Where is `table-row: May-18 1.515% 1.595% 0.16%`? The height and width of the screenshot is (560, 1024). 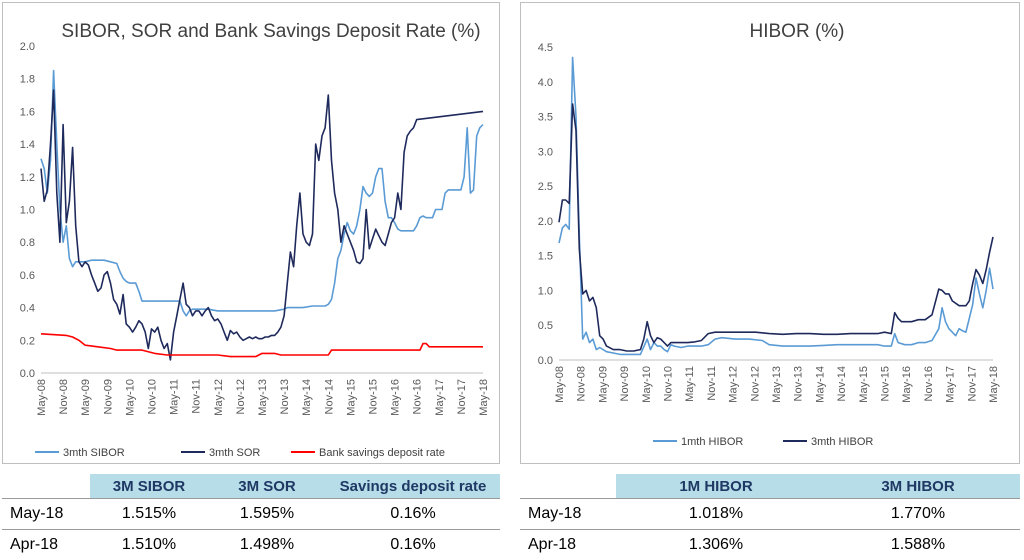 table-row: May-18 1.515% 1.595% 0.16% is located at coordinates (251, 514).